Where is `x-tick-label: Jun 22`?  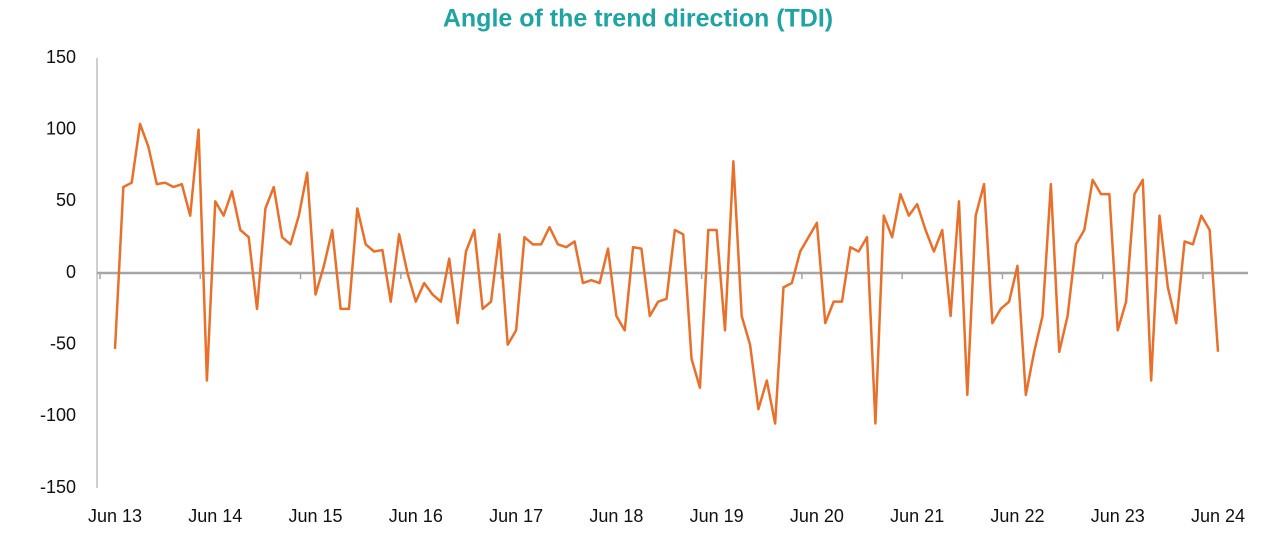 x-tick-label: Jun 22 is located at coordinates (1017, 516).